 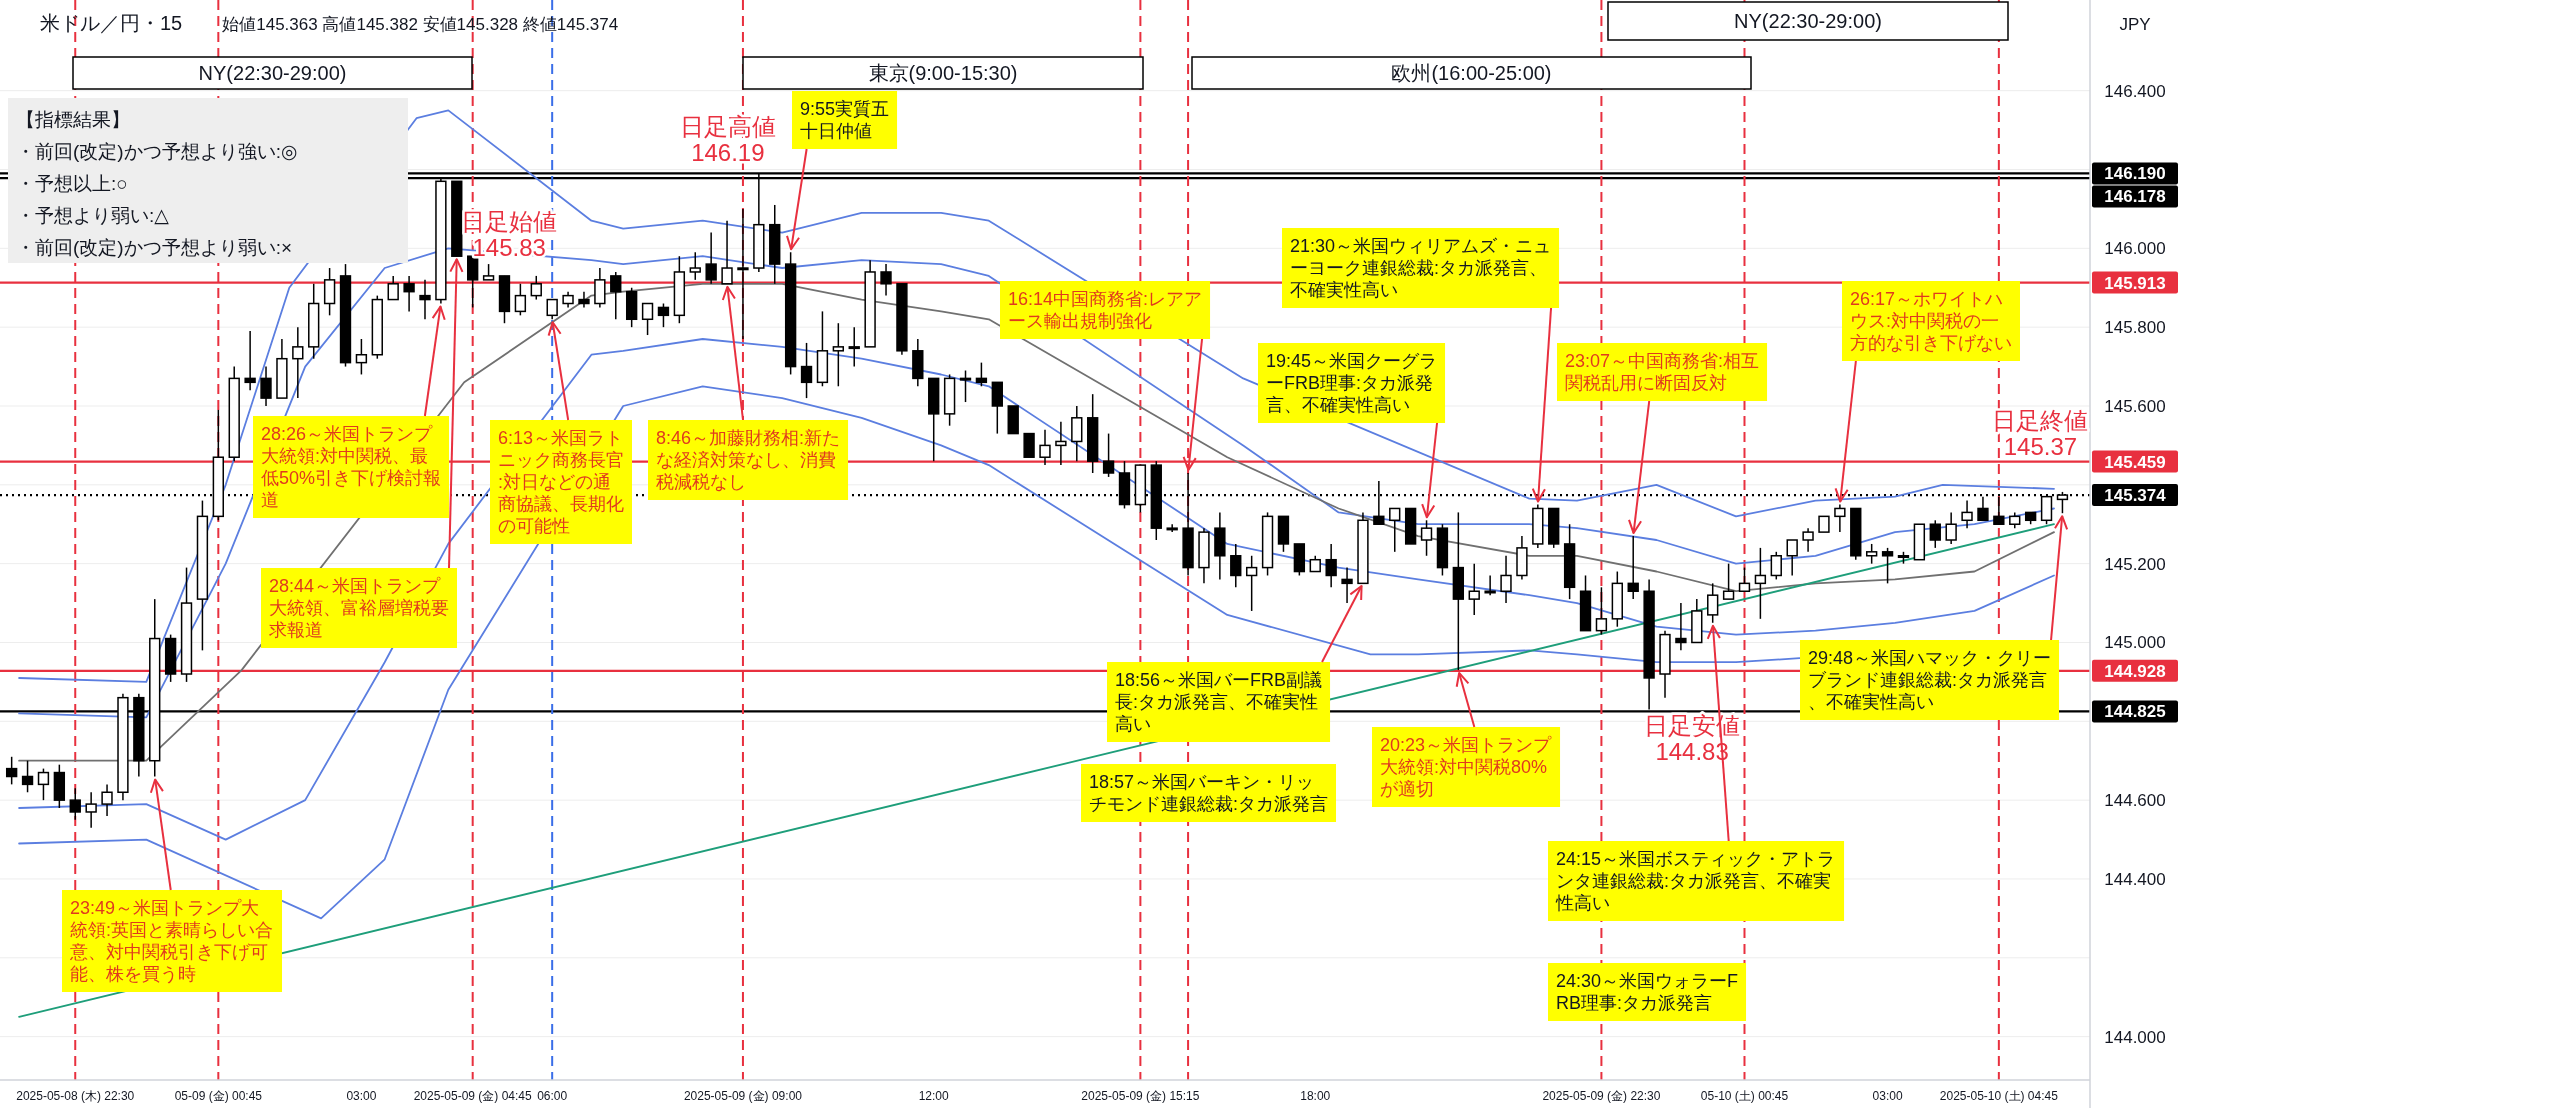 What do you see at coordinates (75, 1096) in the screenshot?
I see `x-tick-label: 2025-05-08 (木) 22:30` at bounding box center [75, 1096].